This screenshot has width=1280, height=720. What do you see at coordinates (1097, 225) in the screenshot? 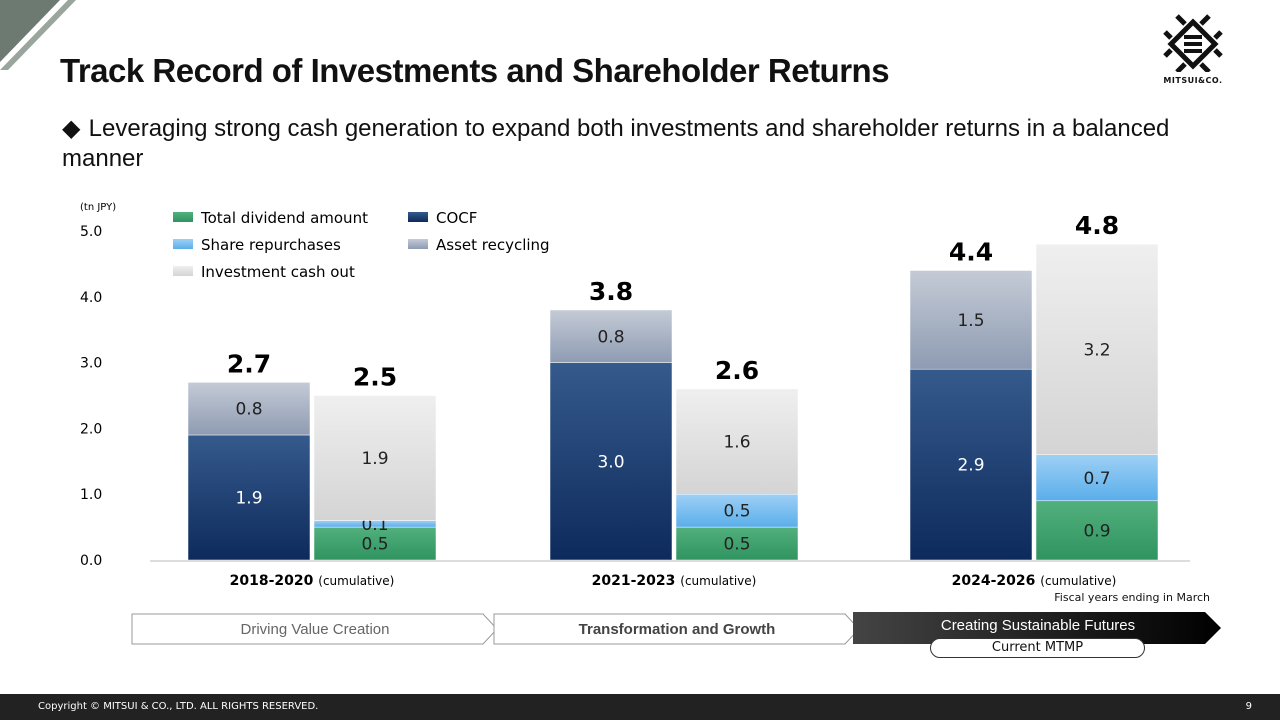
I see `bar-total-label: 4.8` at bounding box center [1097, 225].